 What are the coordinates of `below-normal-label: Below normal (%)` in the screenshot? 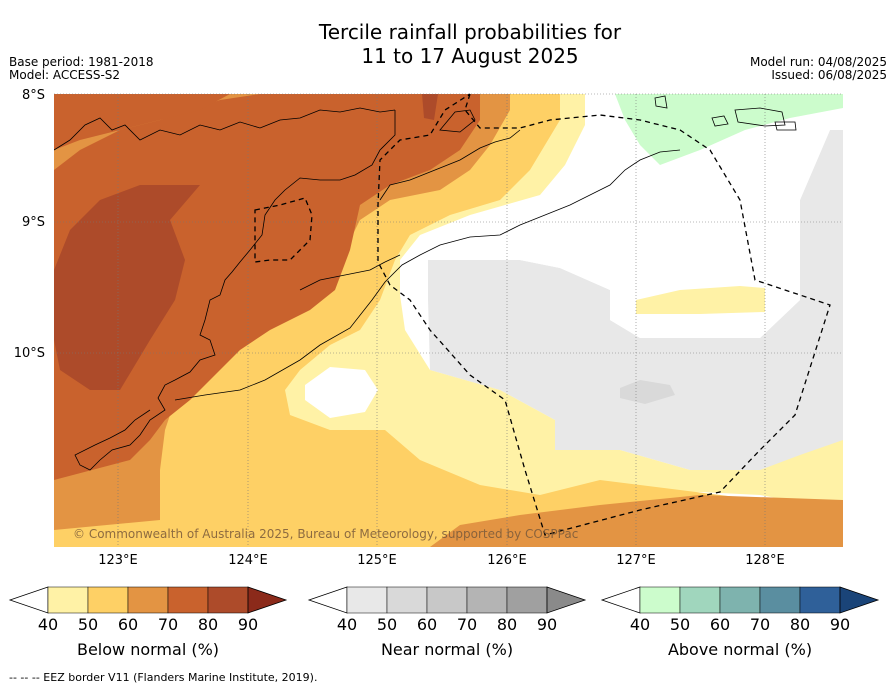 It's located at (148, 649).